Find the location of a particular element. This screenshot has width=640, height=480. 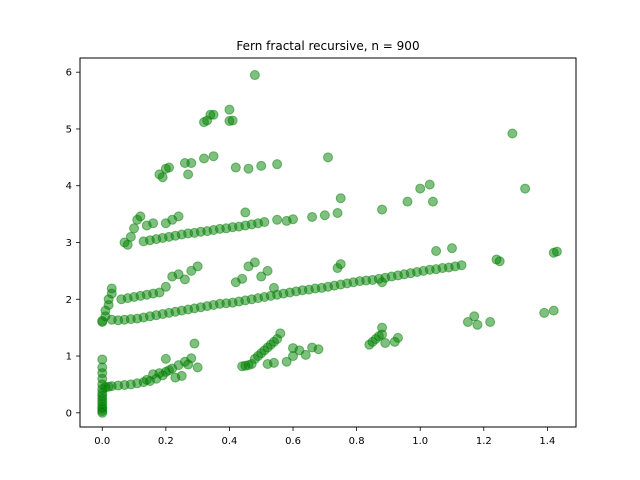

y-tick-label: 4 is located at coordinates (69, 186).